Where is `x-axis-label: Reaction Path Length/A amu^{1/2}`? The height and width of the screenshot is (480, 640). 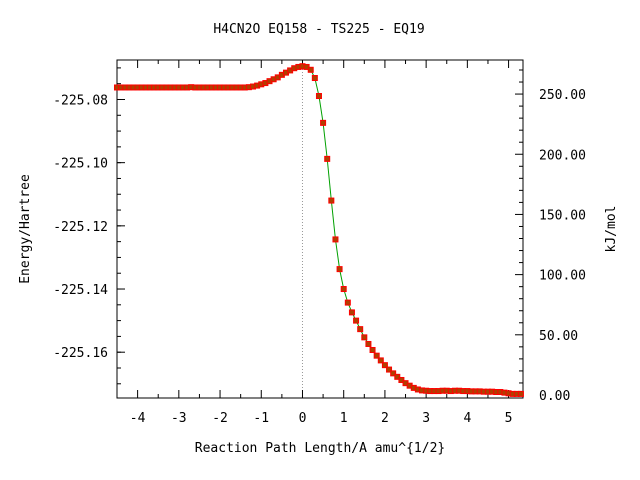
x-axis-label: Reaction Path Length/A amu^{1/2} is located at coordinates (320, 448).